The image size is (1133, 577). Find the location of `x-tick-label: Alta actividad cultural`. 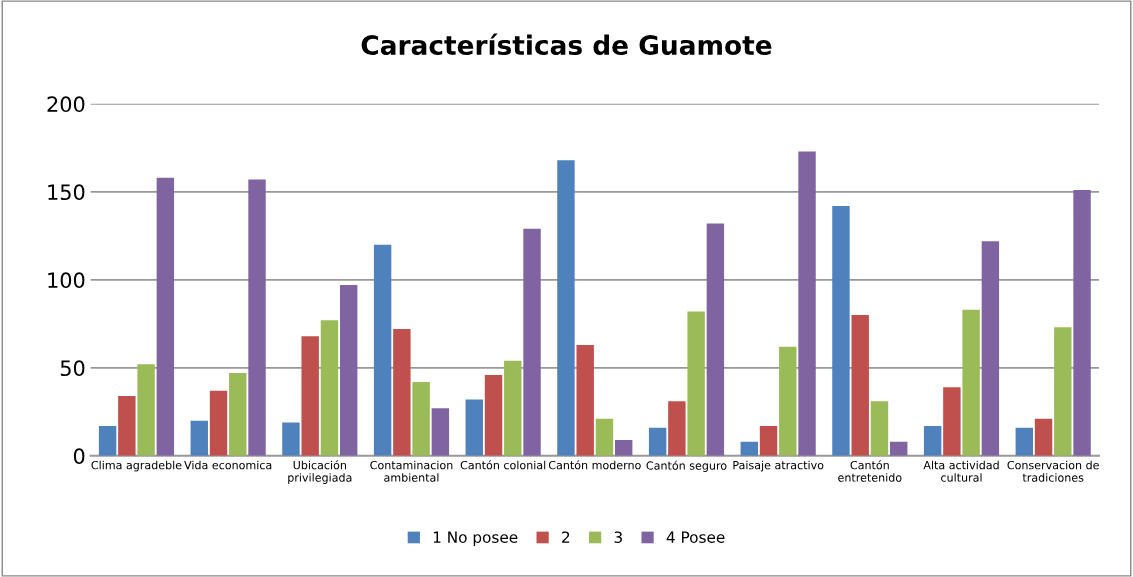

x-tick-label: Alta actividad cultural is located at coordinates (961, 471).